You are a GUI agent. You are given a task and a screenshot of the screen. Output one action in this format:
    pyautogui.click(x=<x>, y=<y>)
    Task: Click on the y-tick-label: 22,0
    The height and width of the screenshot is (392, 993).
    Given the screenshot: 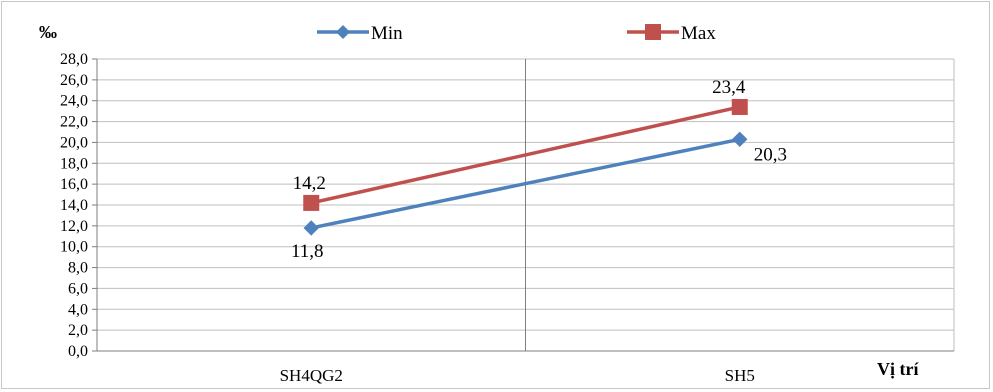 What is the action you would take?
    pyautogui.click(x=74, y=122)
    